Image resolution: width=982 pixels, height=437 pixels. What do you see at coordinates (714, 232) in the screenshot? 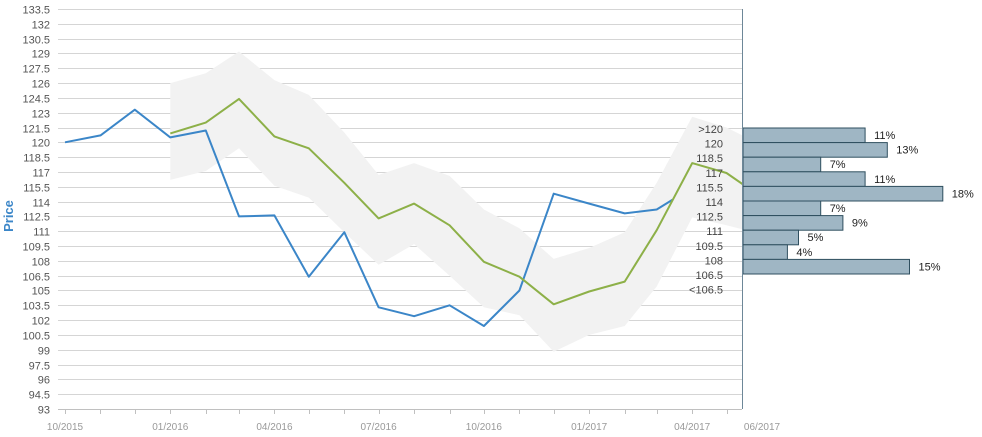
I see `distribution-category-label: 111` at bounding box center [714, 232].